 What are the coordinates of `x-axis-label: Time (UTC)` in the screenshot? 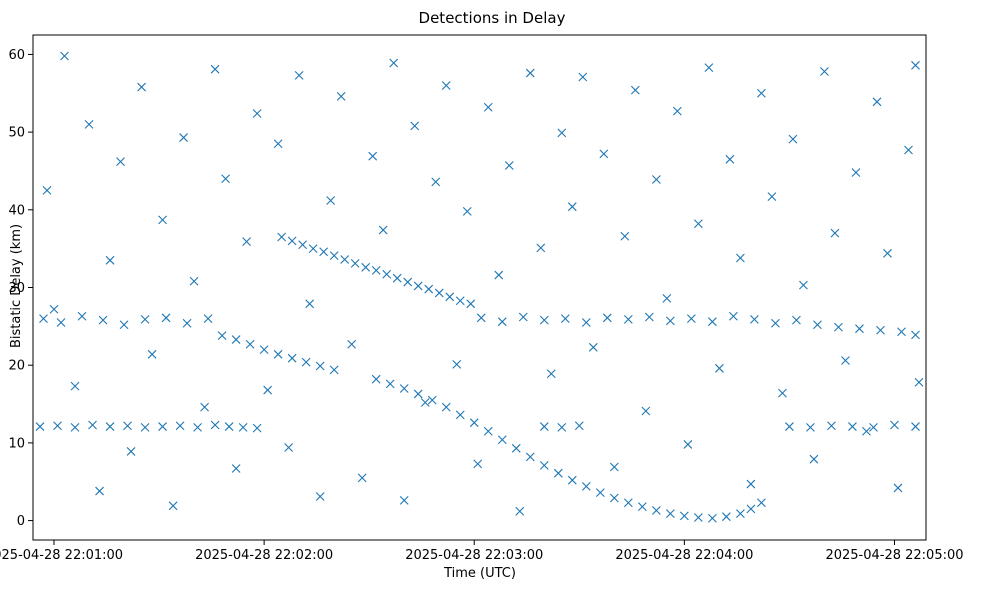 It's located at (479, 573).